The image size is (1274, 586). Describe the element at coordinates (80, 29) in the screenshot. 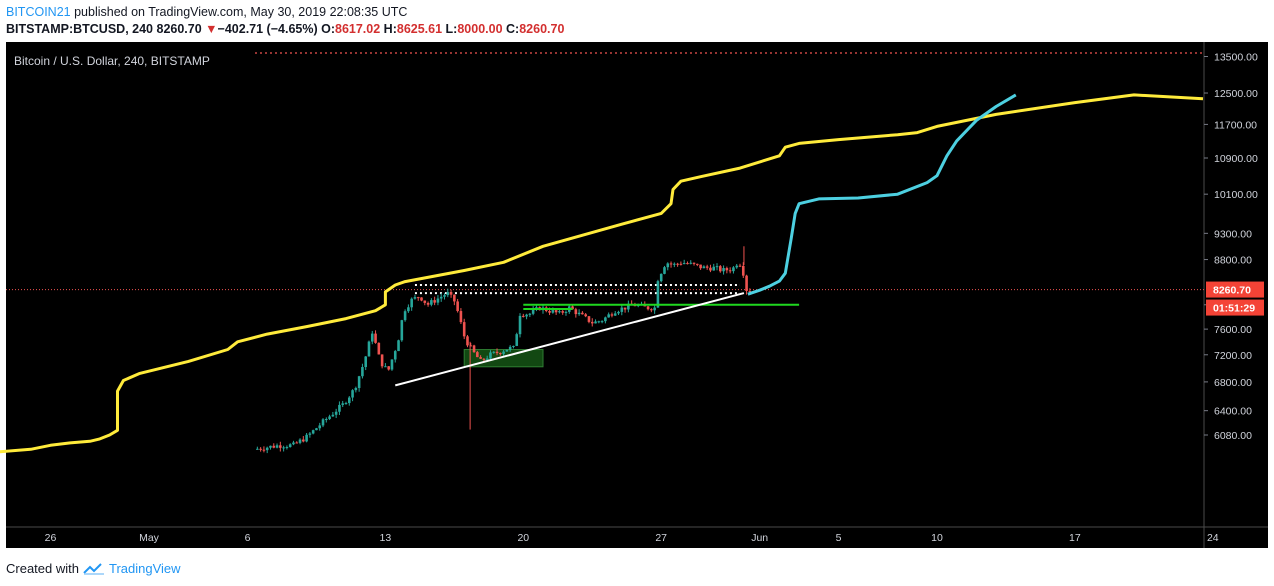

I see `symbol-label: BITSTAMP:BTCUSD, 240` at that location.